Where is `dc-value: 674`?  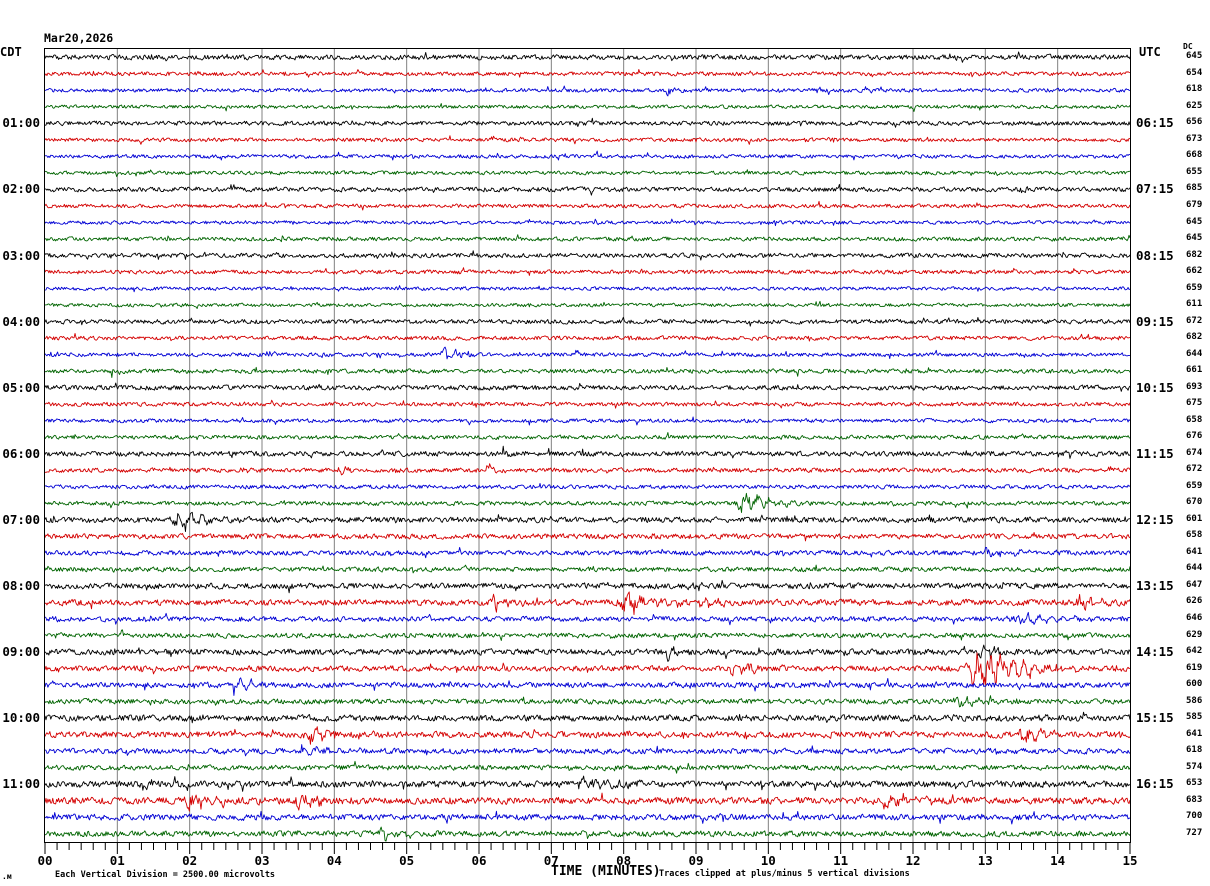
dc-value: 674 is located at coordinates (1194, 452).